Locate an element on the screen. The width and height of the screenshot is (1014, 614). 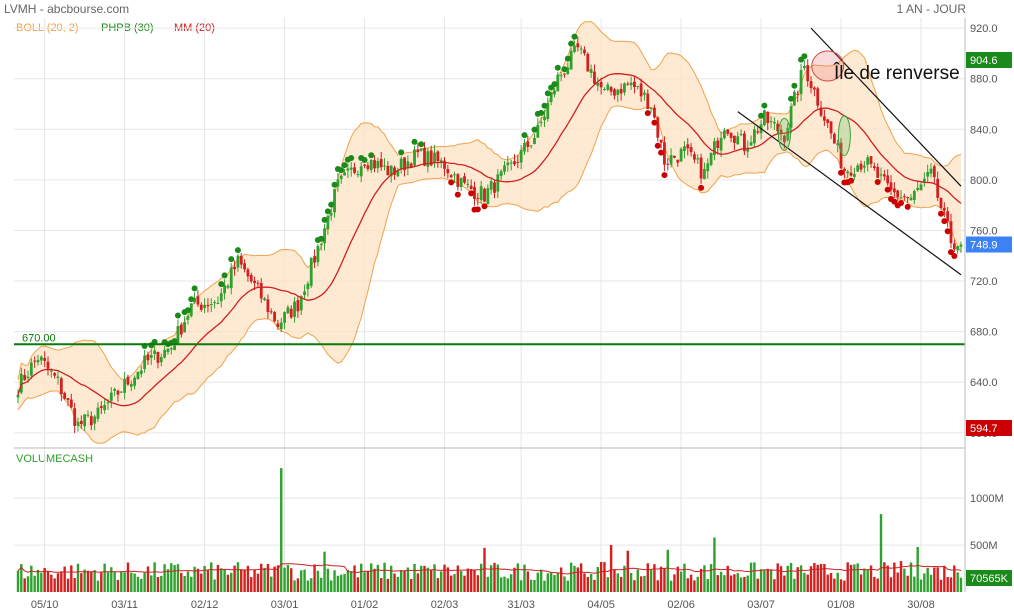
price-tick-label: 840.0 is located at coordinates (984, 130).